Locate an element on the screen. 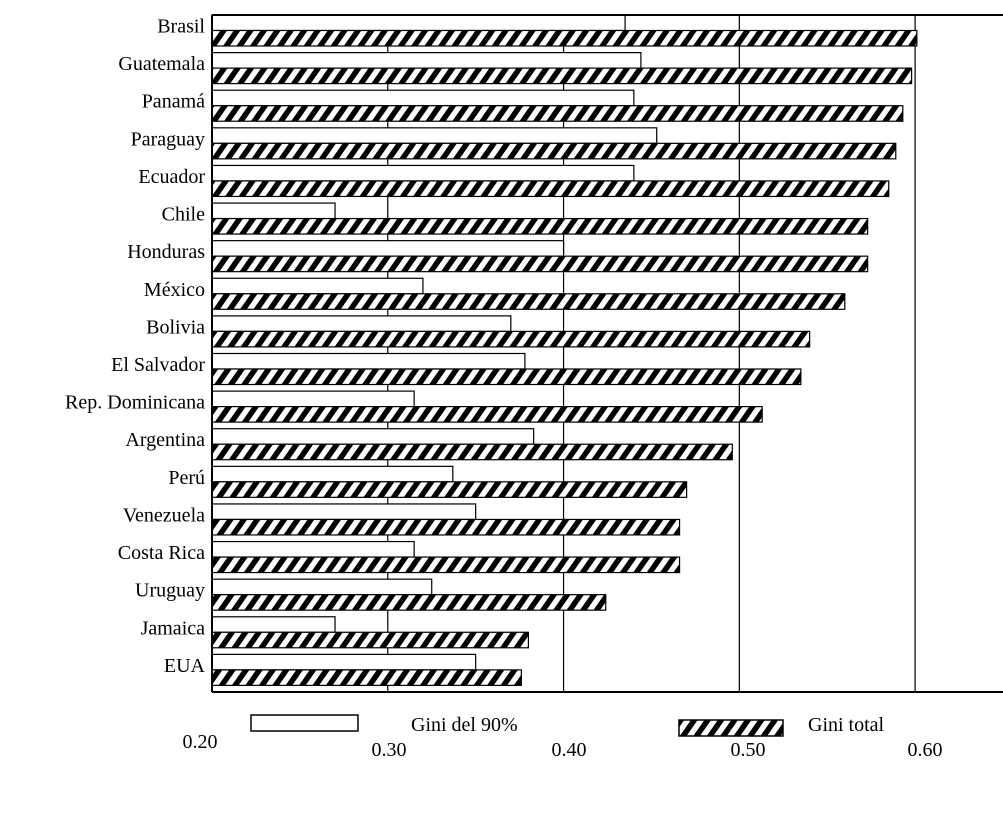 The height and width of the screenshot is (823, 1003). bar-gini-90-uruguay is located at coordinates (322, 587).